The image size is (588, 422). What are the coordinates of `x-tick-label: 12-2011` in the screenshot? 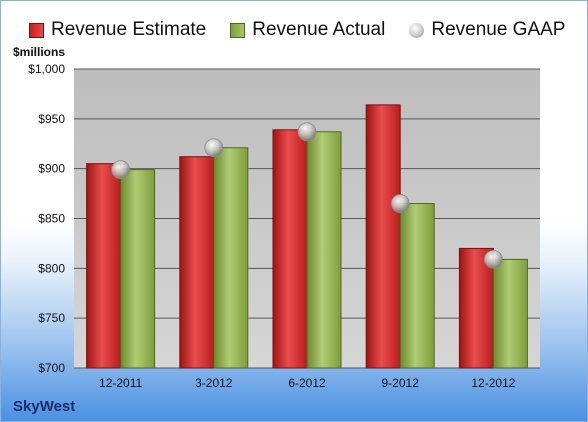 It's located at (120, 383).